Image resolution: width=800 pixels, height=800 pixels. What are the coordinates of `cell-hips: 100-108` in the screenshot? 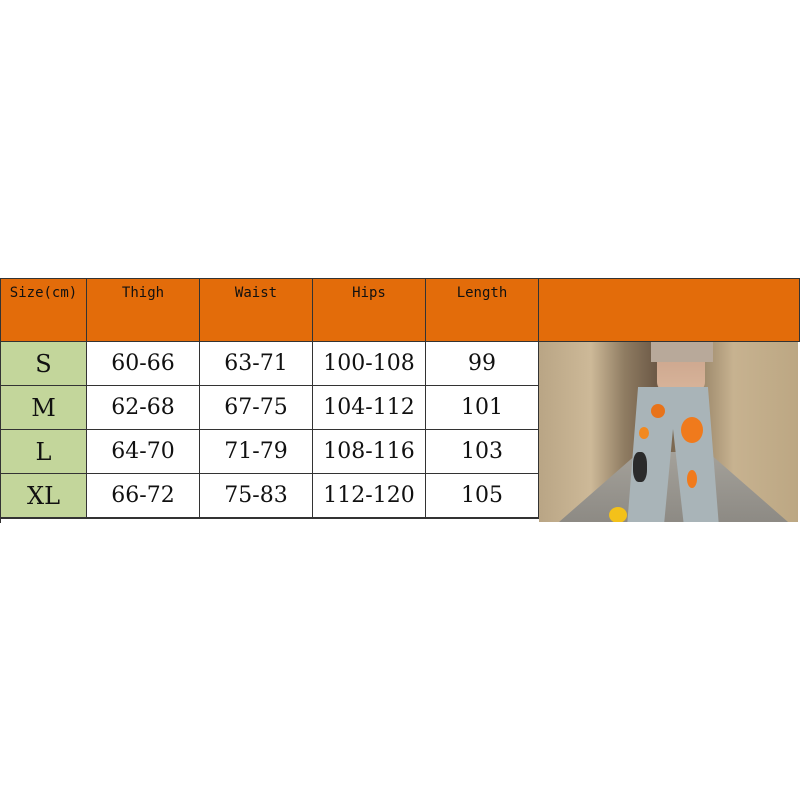 It's located at (369, 364).